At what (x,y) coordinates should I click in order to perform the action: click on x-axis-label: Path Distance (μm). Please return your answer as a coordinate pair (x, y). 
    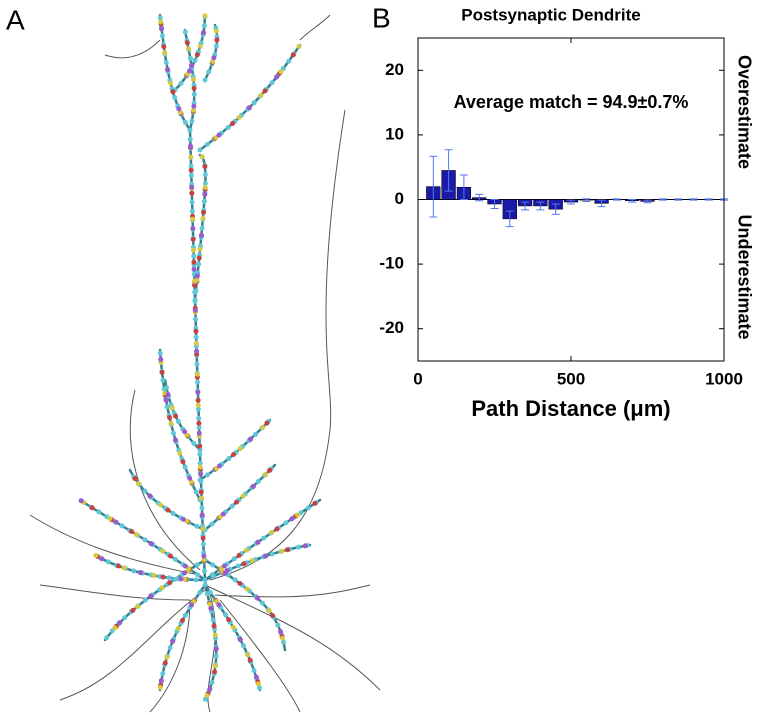
    Looking at the image, I should click on (570, 408).